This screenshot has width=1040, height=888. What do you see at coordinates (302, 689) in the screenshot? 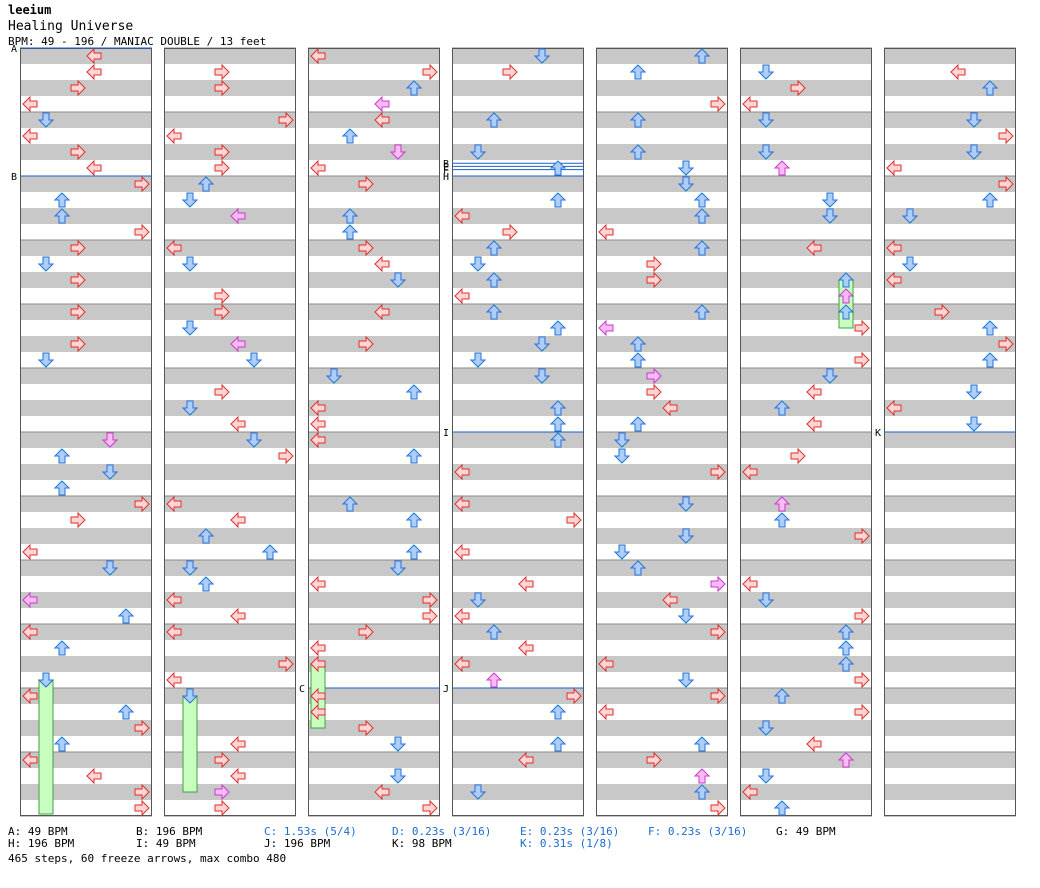
I see `tempo-marker-label: C` at bounding box center [302, 689].